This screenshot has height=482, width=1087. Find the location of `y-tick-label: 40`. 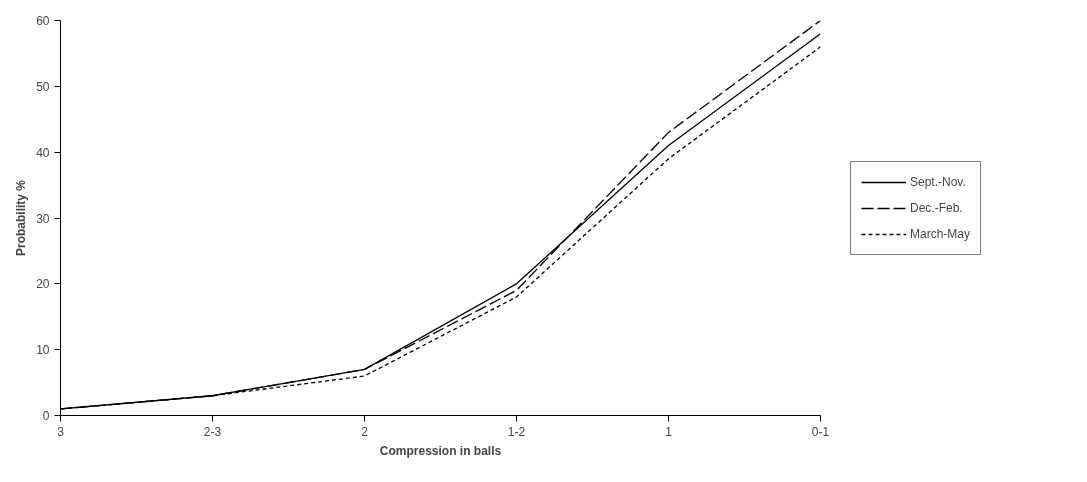

y-tick-label: 40 is located at coordinates (43, 152).